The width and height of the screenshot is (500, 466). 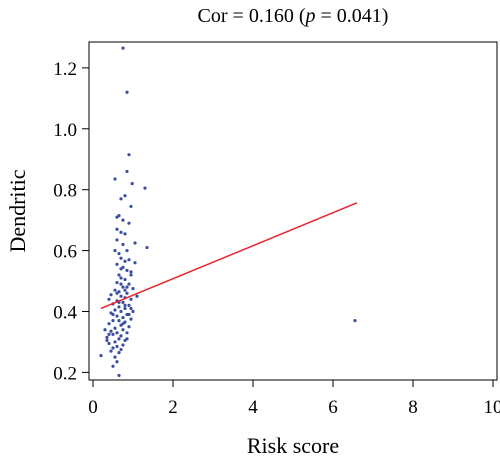 I want to click on y-tick-label: 0.6, so click(x=65, y=252).